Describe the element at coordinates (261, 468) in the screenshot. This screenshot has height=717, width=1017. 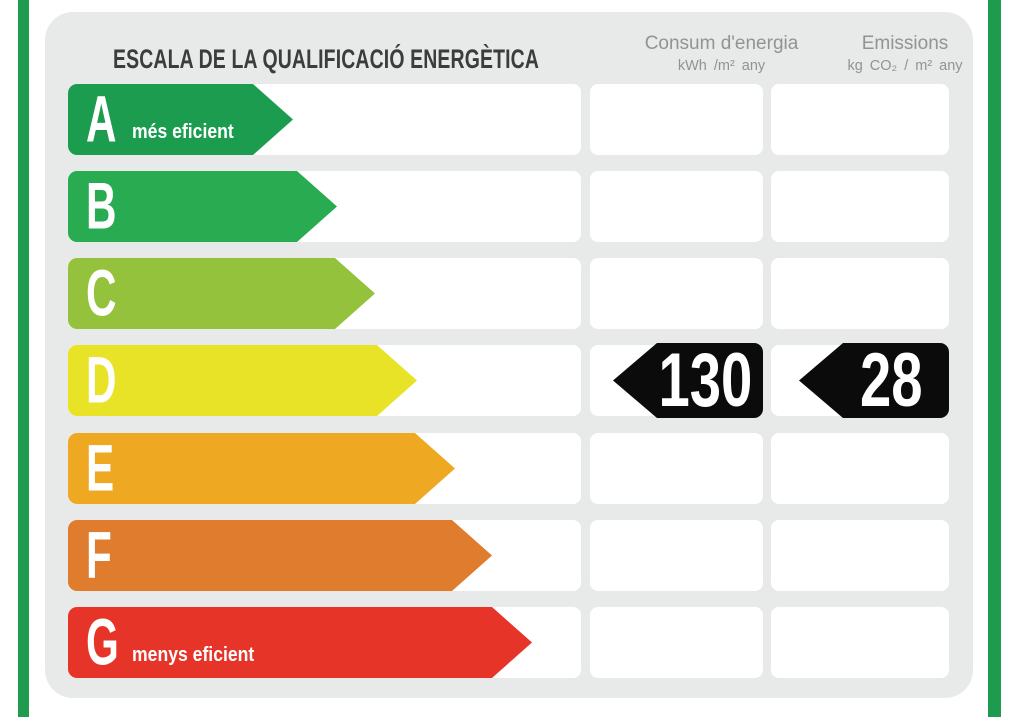
I see `rating-arrow: E` at that location.